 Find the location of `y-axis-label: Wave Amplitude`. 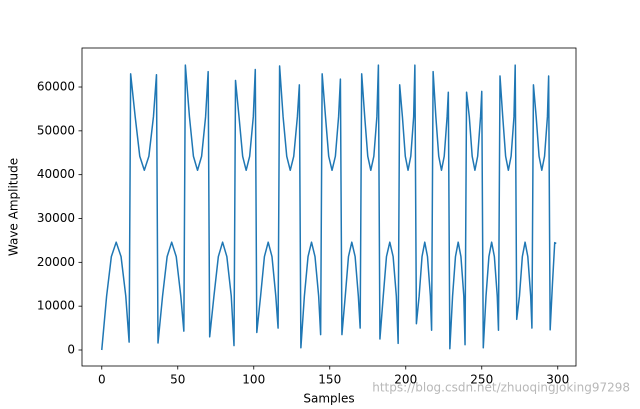

y-axis-label: Wave Amplitude is located at coordinates (14, 207).